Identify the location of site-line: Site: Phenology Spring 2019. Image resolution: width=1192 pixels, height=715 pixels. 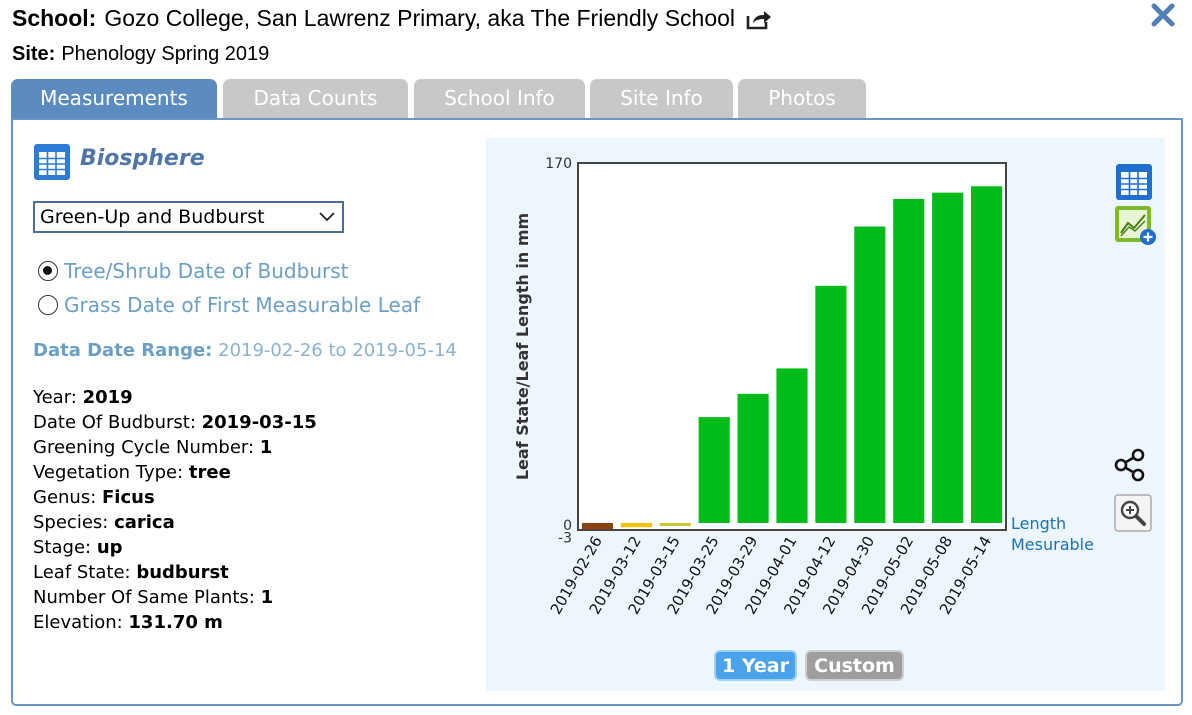
(140, 54).